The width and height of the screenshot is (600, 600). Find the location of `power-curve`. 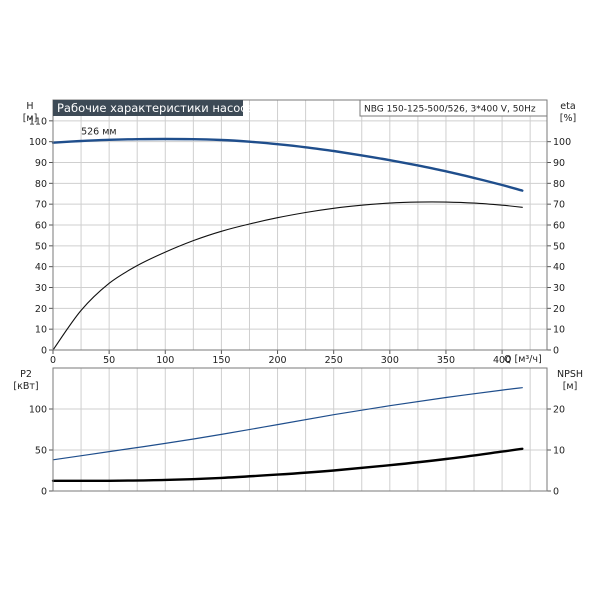

power-curve is located at coordinates (287, 424).